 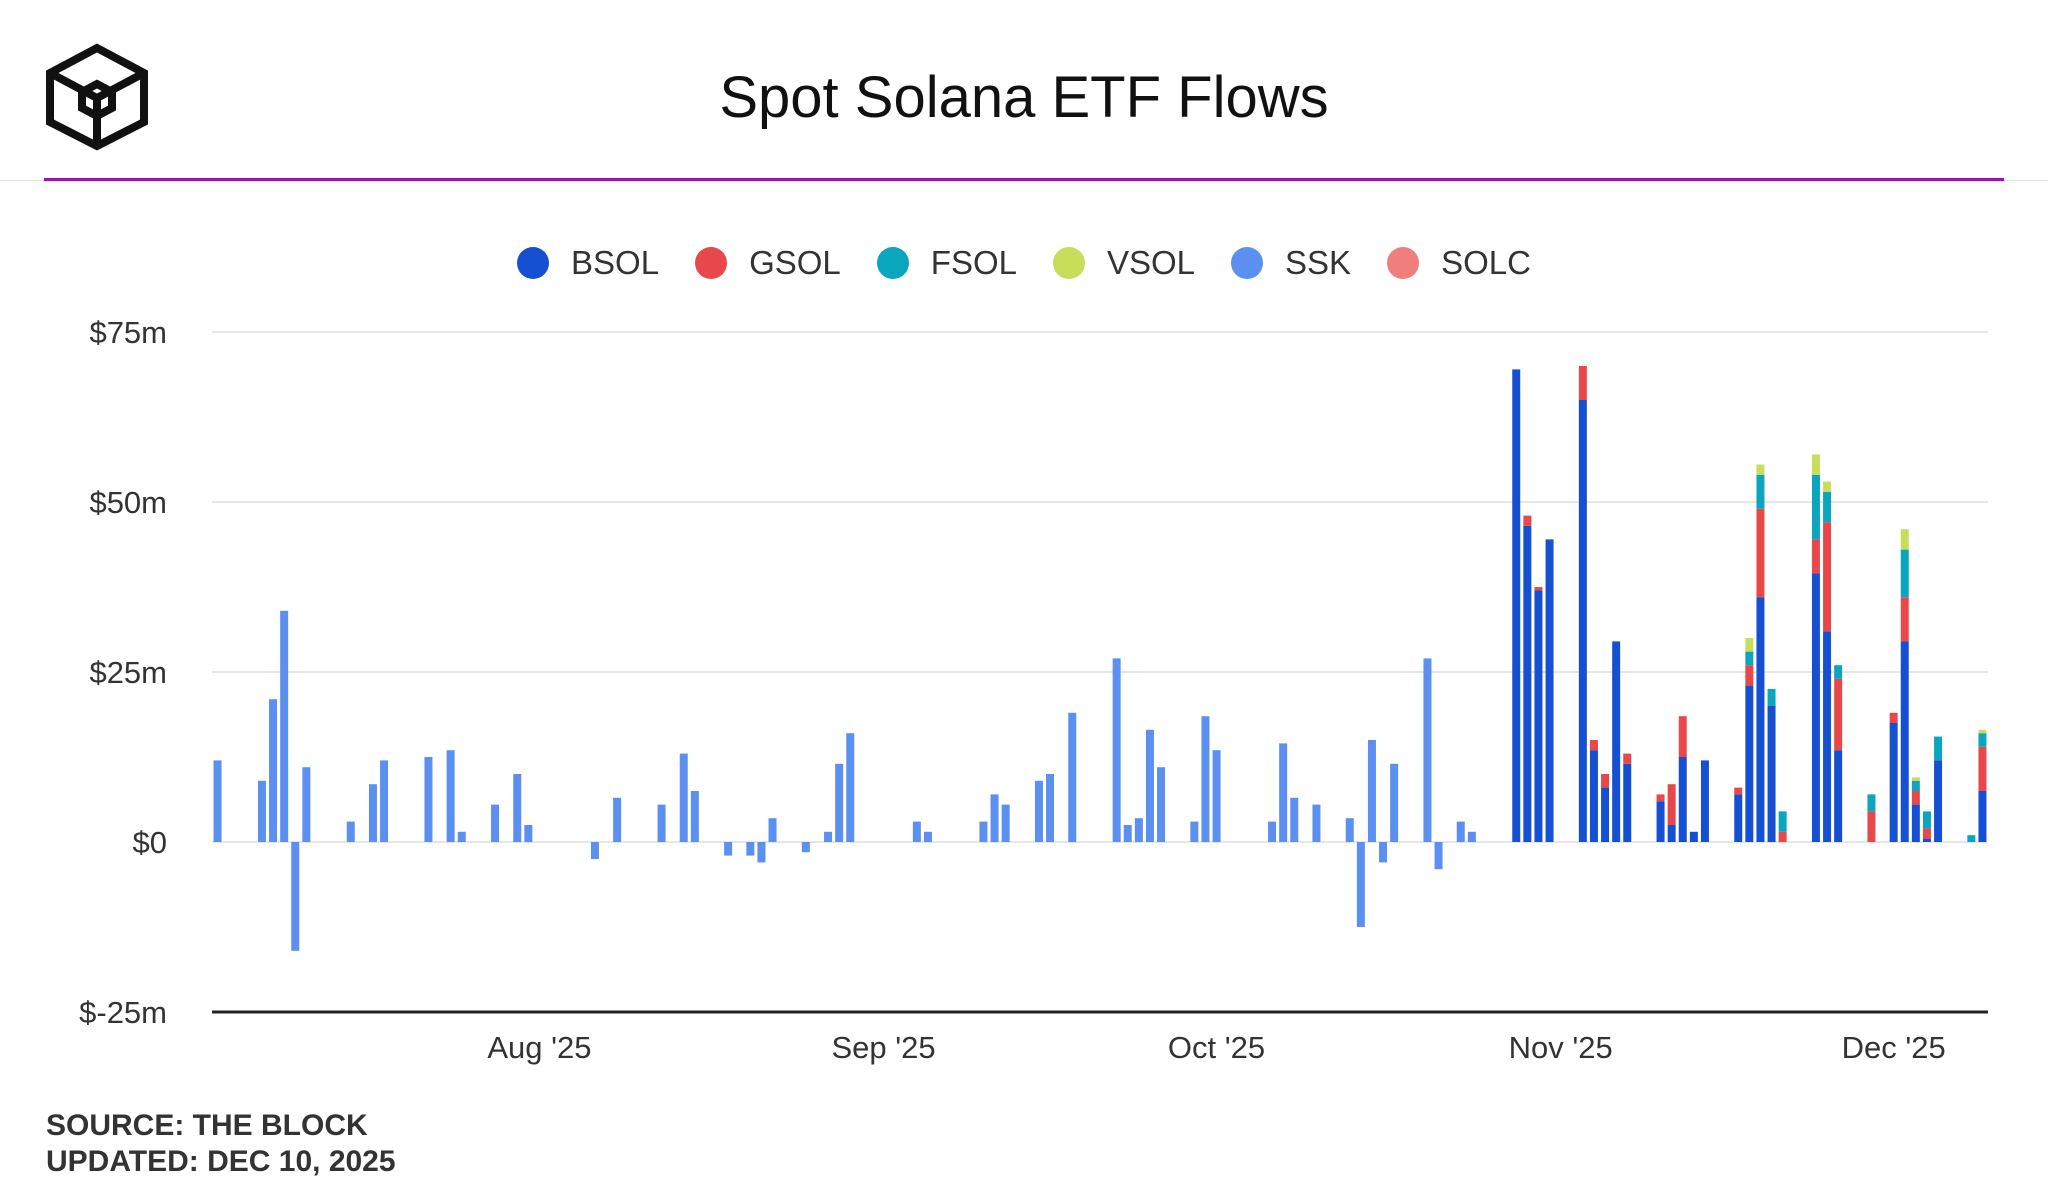 What do you see at coordinates (1024, 263) in the screenshot?
I see `chart-legend: BSOL GSOL FSOL VSOL SSK SOLC` at bounding box center [1024, 263].